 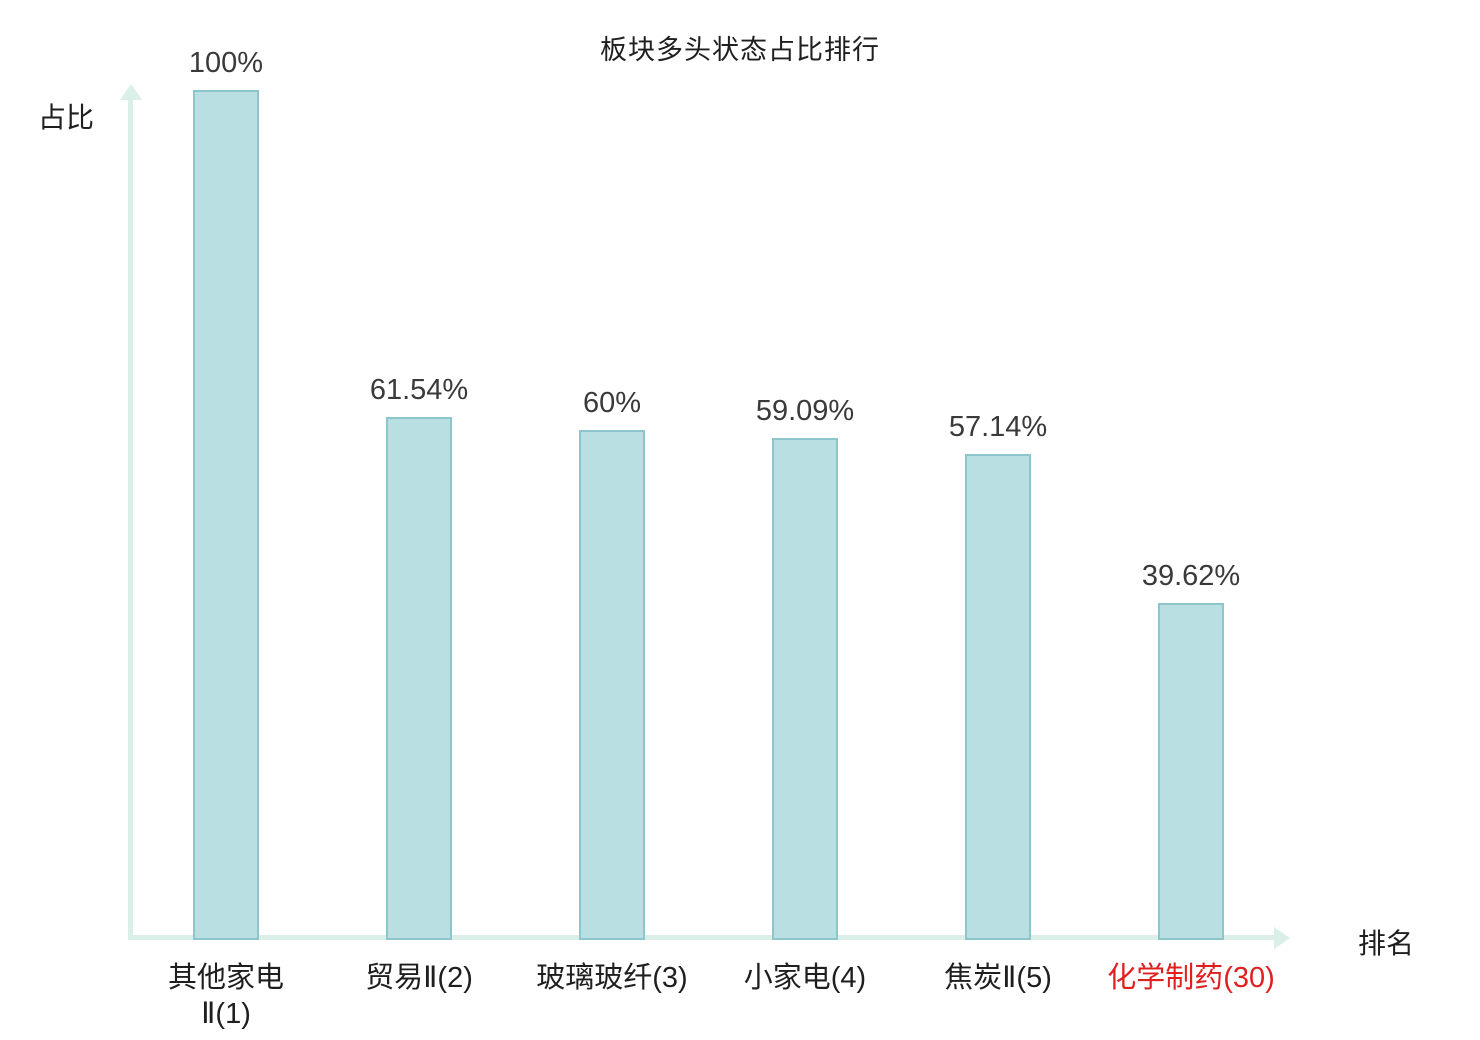 What do you see at coordinates (130, 92) in the screenshot?
I see `y-axis-arrow-icon` at bounding box center [130, 92].